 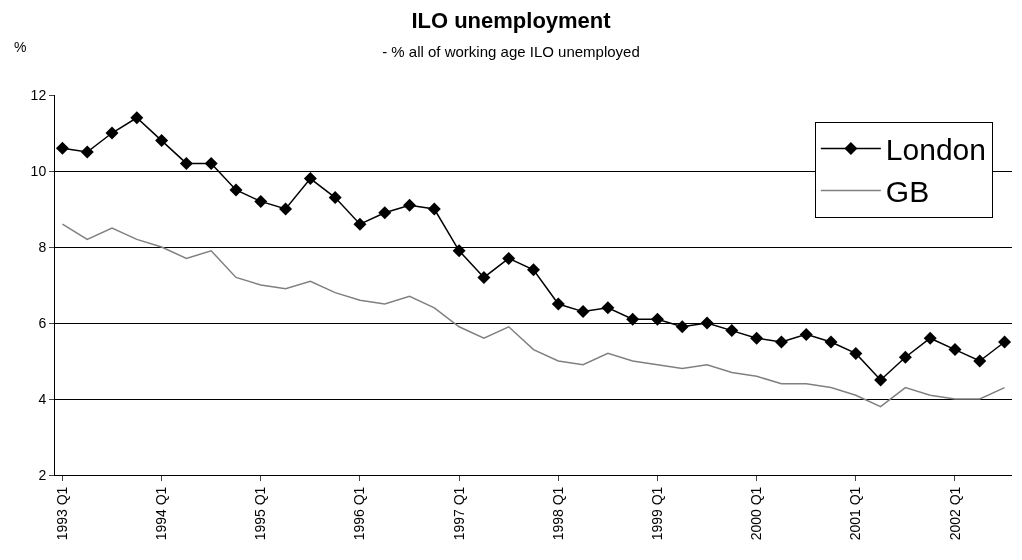 What do you see at coordinates (260, 513) in the screenshot?
I see `x-tick-label: 1995 Q1` at bounding box center [260, 513].